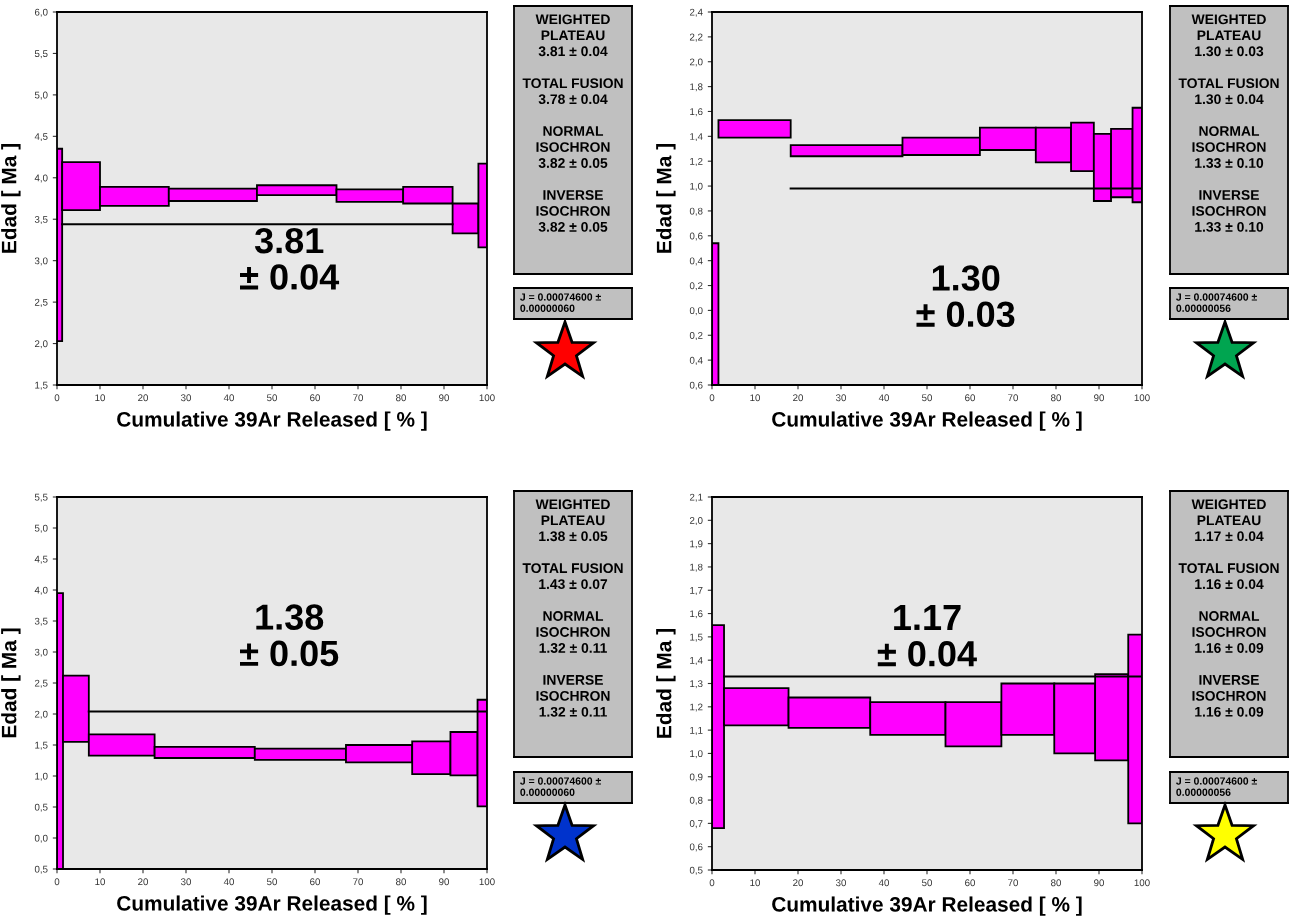 The image size is (1291, 917). I want to click on text: WEIGHTED PLATEAU 3.81 ± 0.04 TOTAL FUSION 3.78 ± 0.04 NORMAL ISOCHRON 3.82 ± 0.05 INVERSE ISOCHRON 3.82 ± 0.05, so click(572, 123).